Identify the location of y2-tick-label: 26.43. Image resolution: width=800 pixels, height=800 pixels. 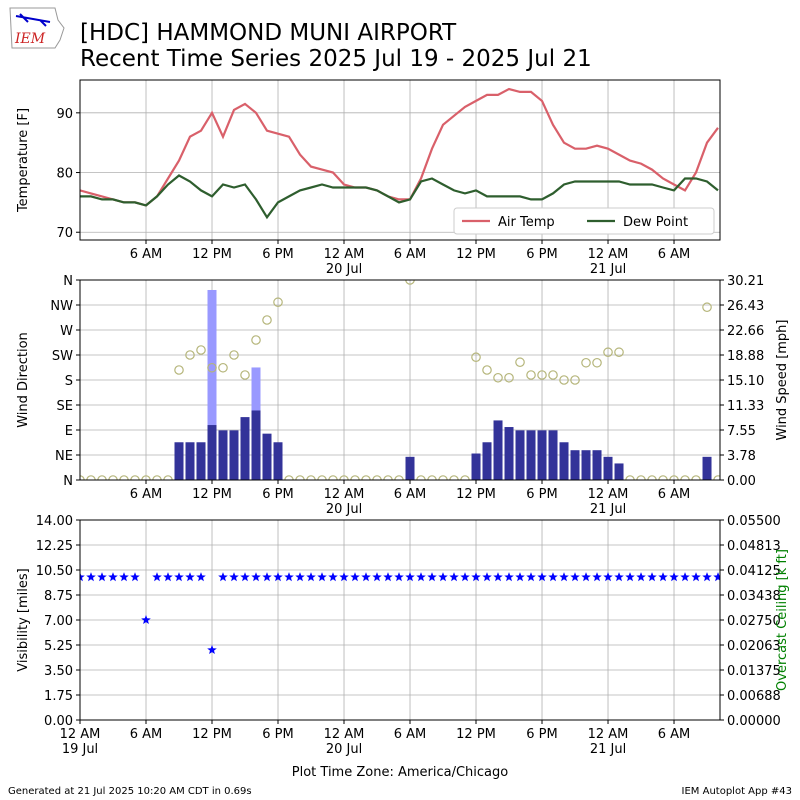
(745, 306).